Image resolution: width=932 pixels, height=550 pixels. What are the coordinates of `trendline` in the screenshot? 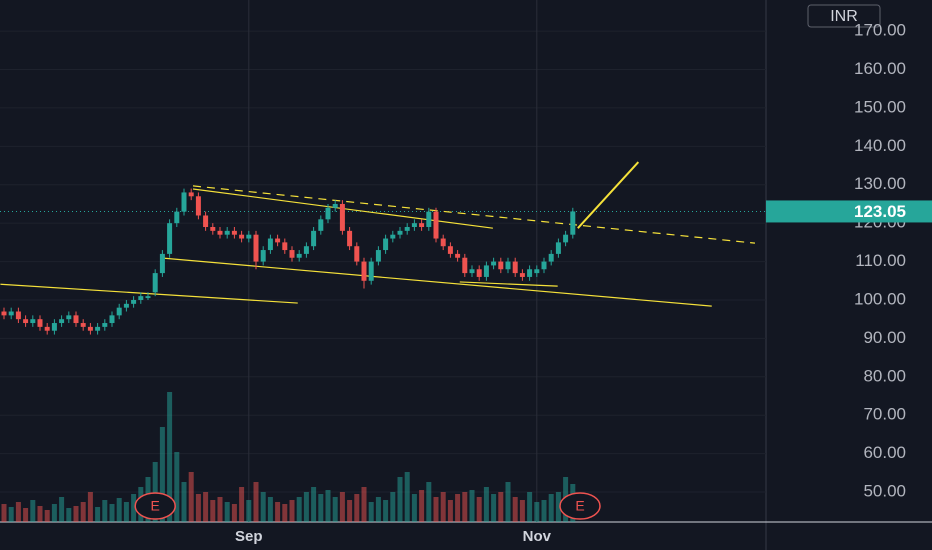 It's located at (437, 282).